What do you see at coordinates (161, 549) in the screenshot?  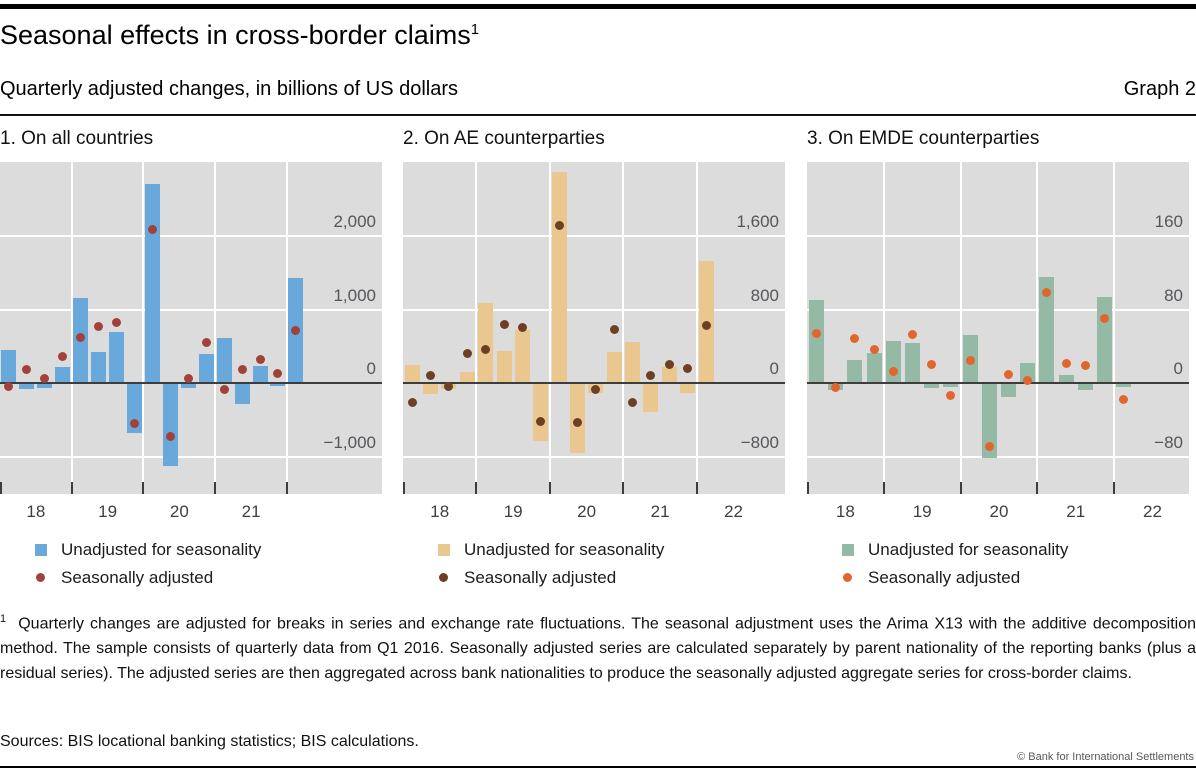 I see `legend-label: Unadjusted for seasonality` at bounding box center [161, 549].